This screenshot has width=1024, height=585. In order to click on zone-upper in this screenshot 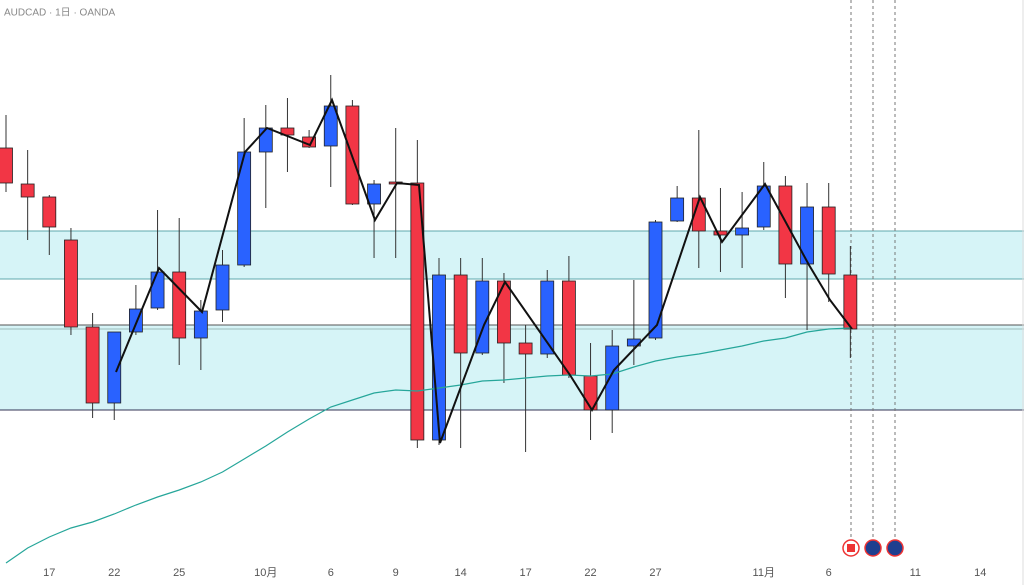, I will do `click(512, 255)`.